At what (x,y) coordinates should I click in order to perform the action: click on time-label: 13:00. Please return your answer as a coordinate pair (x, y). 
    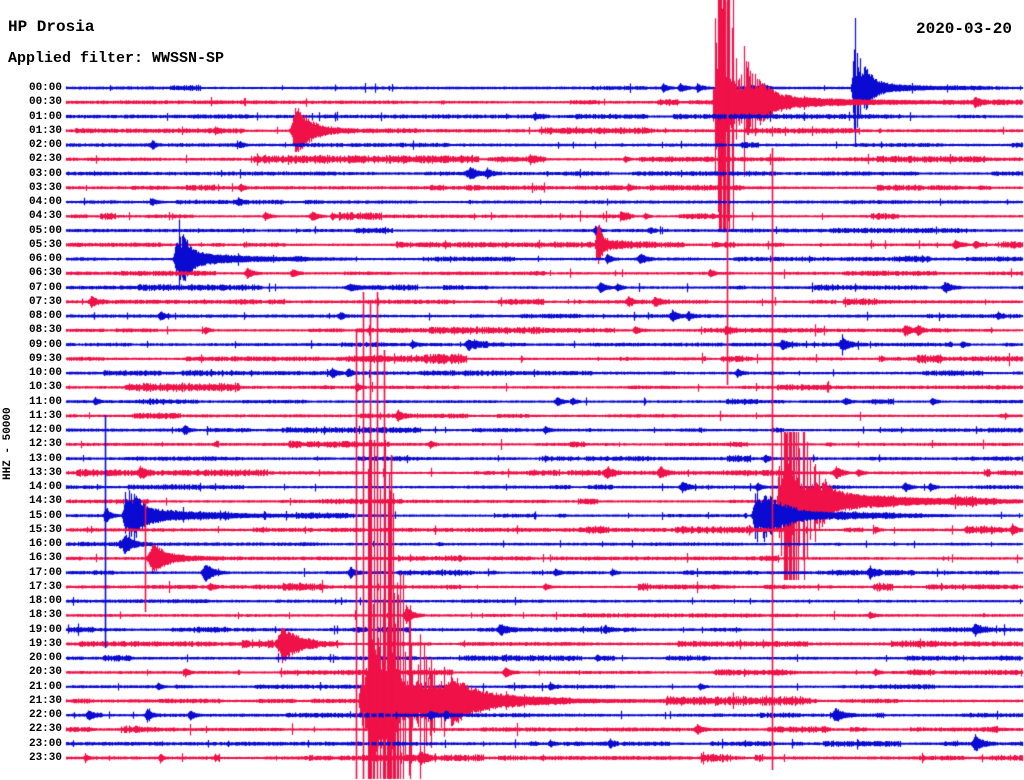
    Looking at the image, I should click on (45, 458).